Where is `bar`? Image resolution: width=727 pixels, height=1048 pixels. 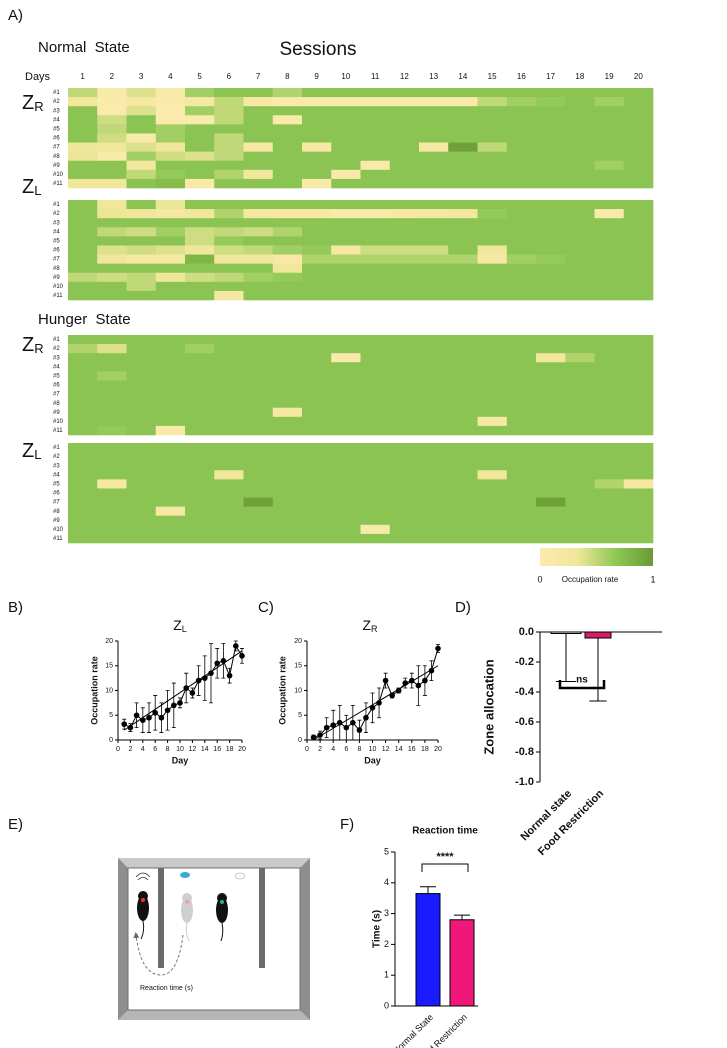 bar is located at coordinates (462, 963).